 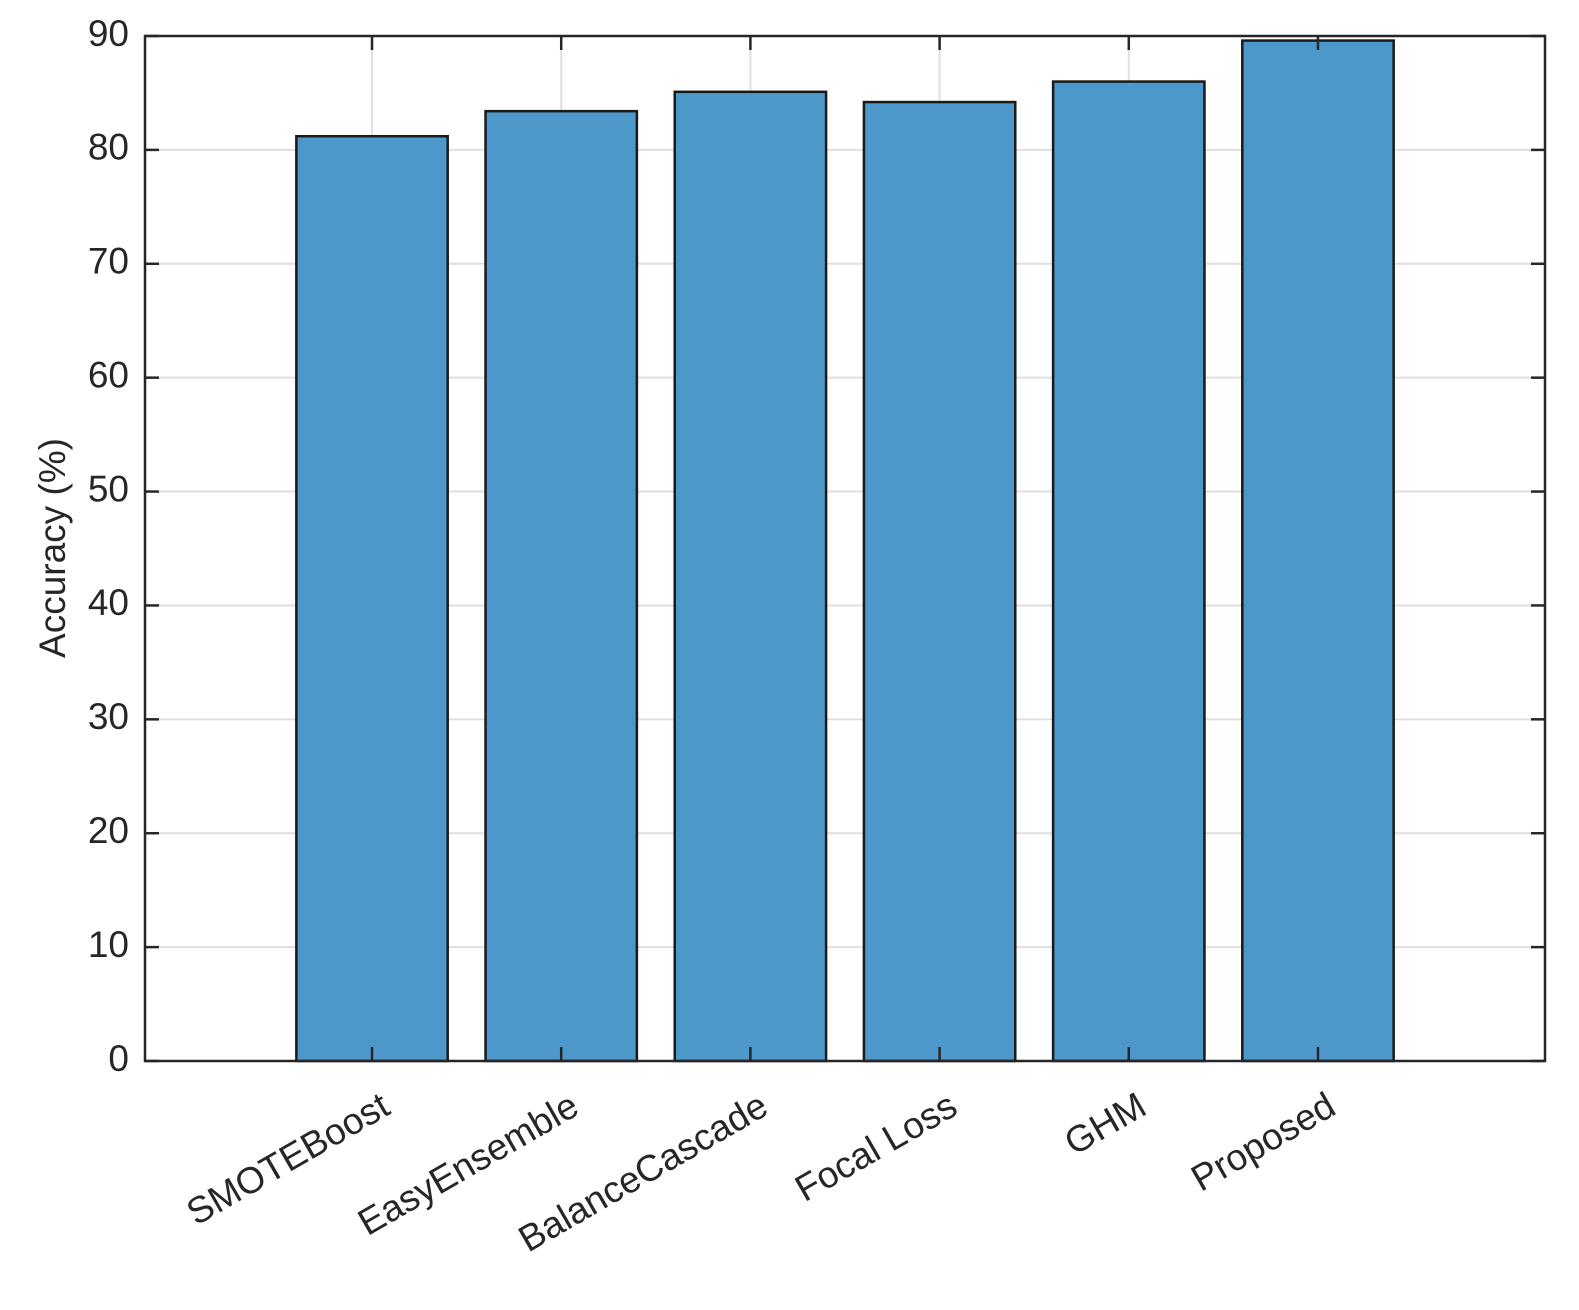 I want to click on y-tick-label: 70, so click(x=108, y=261).